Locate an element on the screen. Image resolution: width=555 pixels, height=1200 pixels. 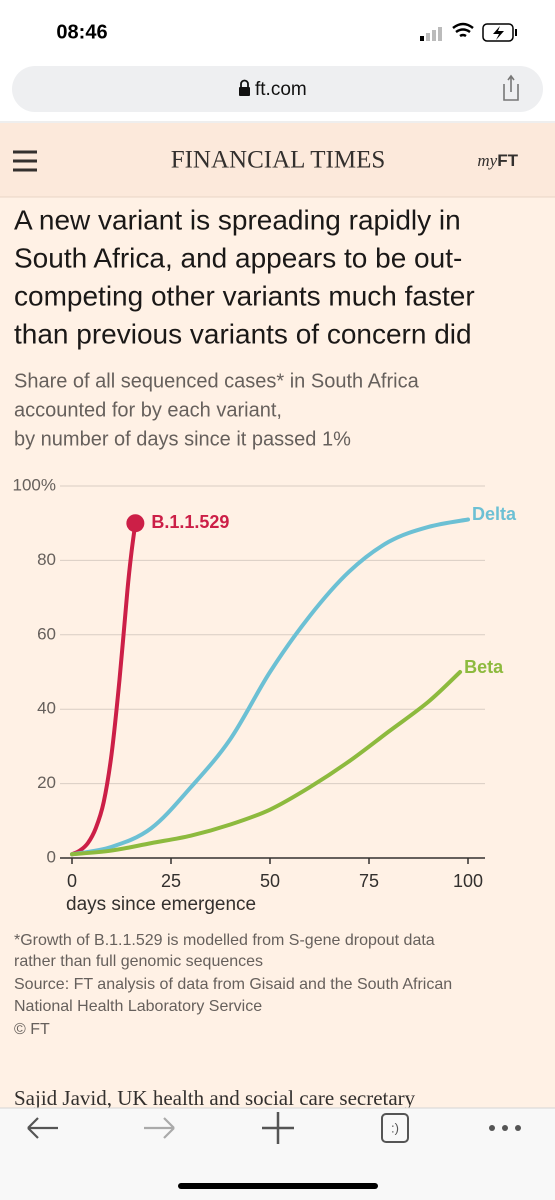
share-icon is located at coordinates (511, 87).